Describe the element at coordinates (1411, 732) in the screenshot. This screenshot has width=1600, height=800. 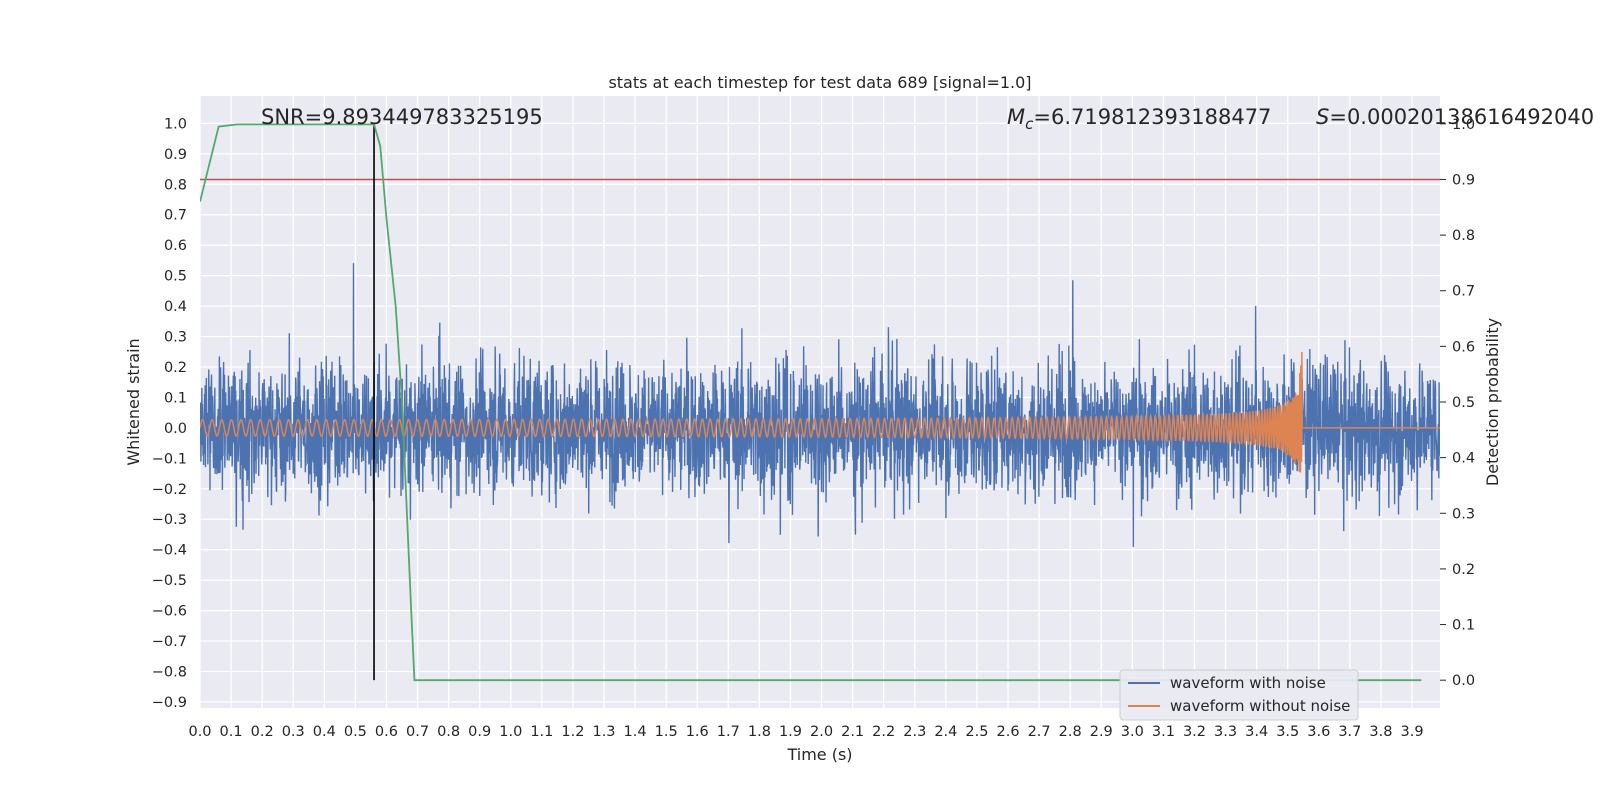
I see `x-tick-label: 3.9` at that location.